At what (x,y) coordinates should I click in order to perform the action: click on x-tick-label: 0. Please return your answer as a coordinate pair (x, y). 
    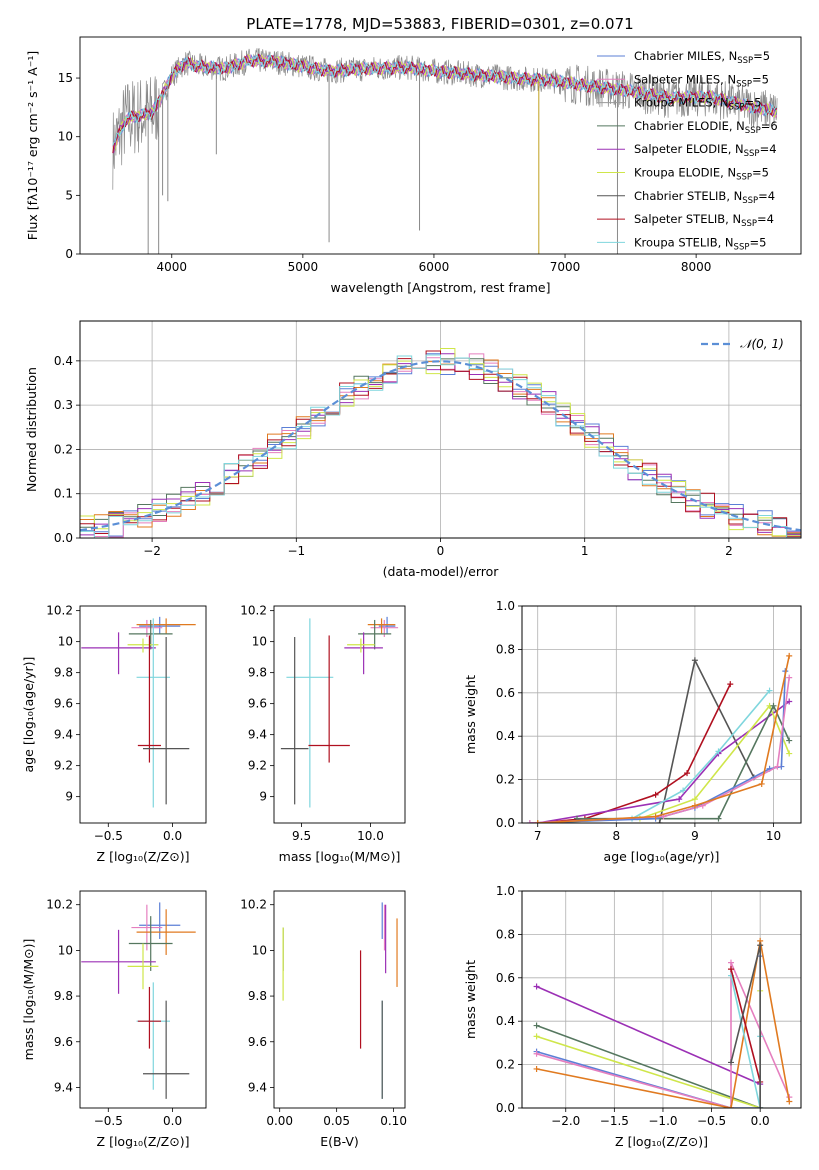
    Looking at the image, I should click on (441, 551).